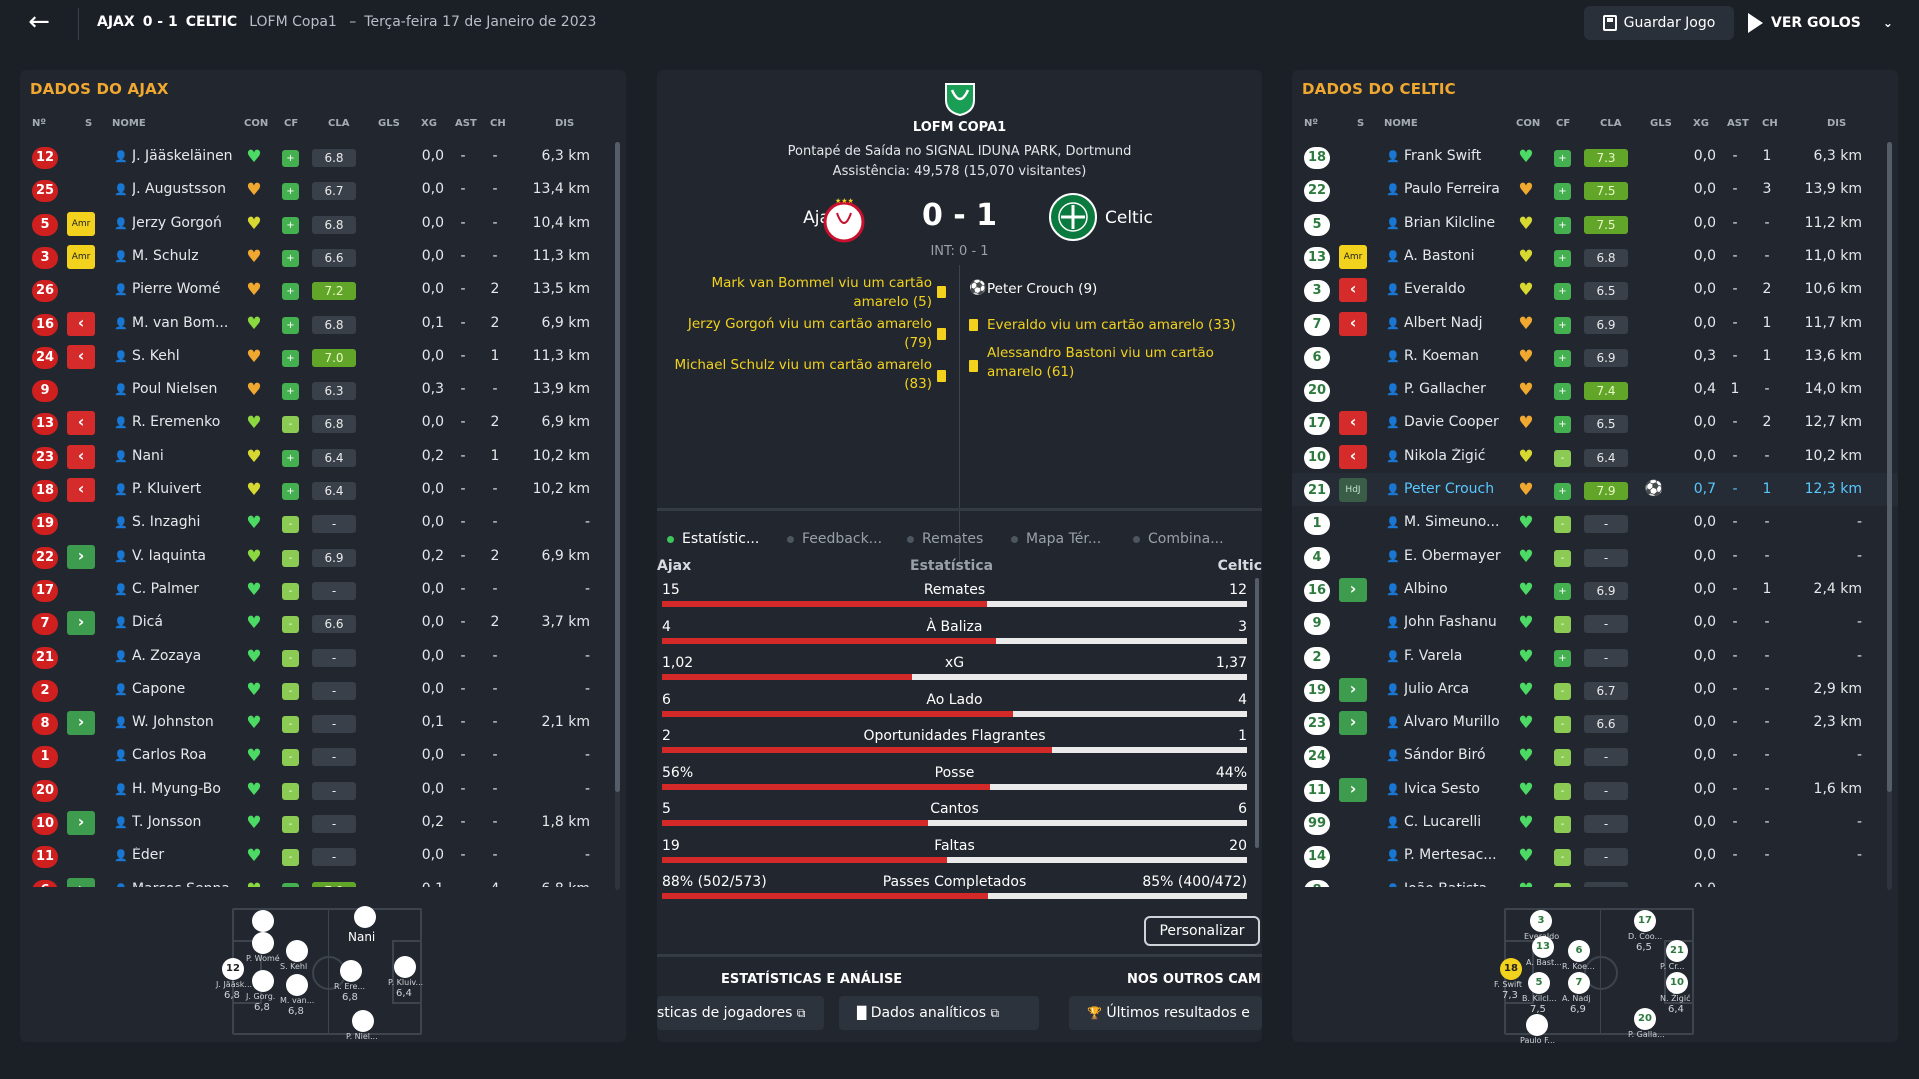  I want to click on player-row: 18 ‹ 👤 P. Kluivert ♥ +6.4 0,0- -10,2 km, so click(323, 489).